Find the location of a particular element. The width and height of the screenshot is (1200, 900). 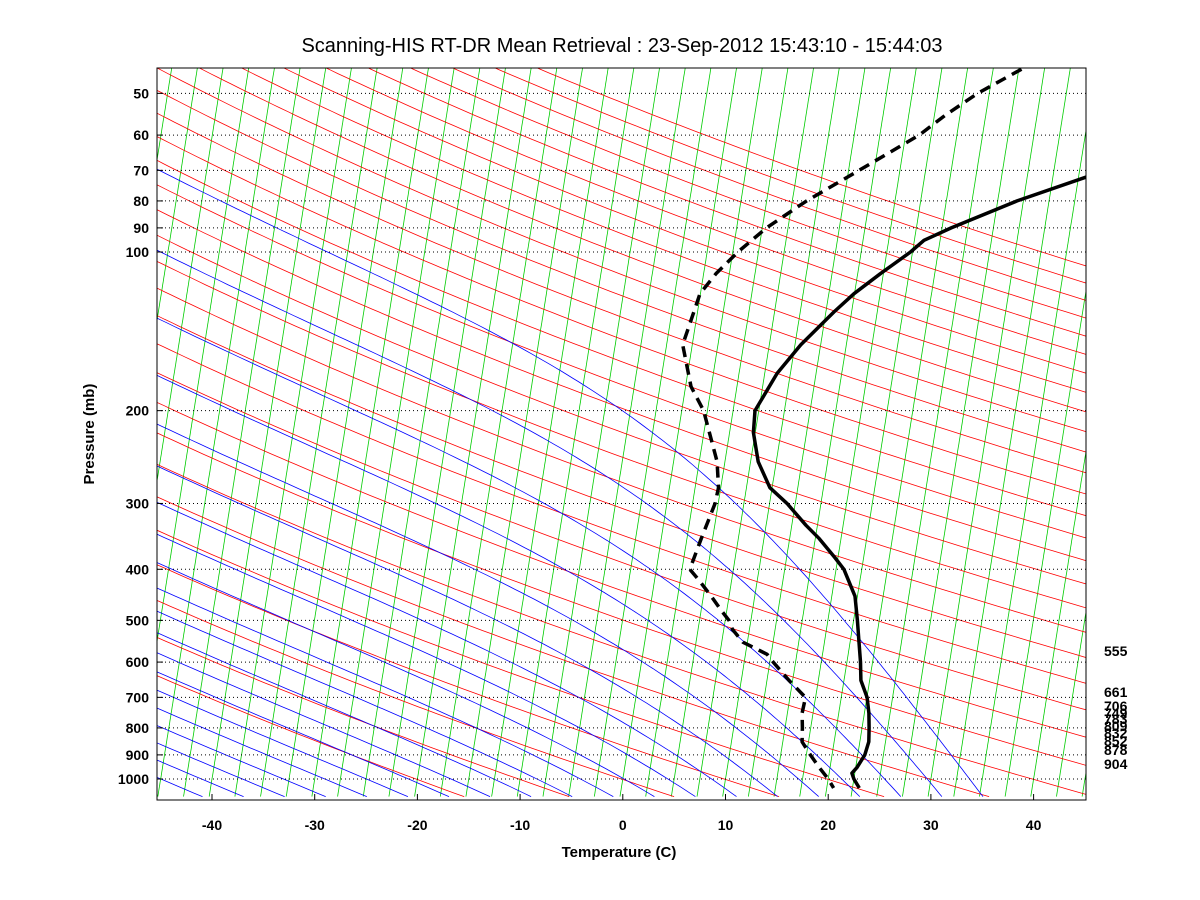

x-tick-label: -10 is located at coordinates (520, 825).